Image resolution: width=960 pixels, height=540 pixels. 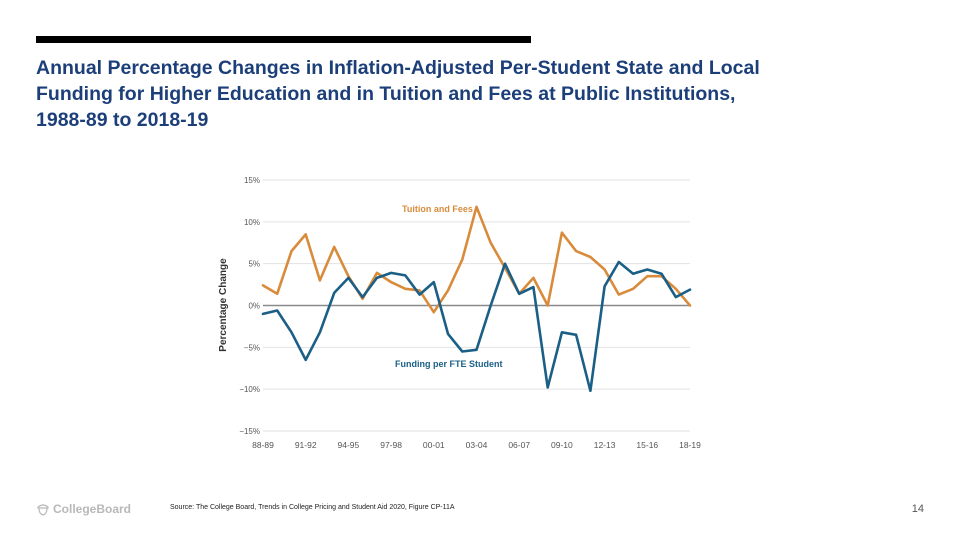 I want to click on series-line-funding-per-fte-student, so click(x=476, y=326).